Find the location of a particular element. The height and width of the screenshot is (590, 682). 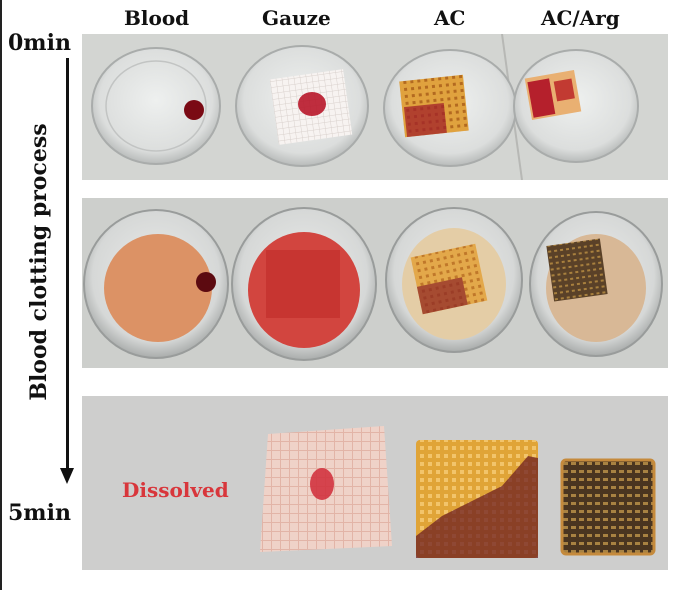

dish-ac-arg-mid is located at coordinates (596, 284).